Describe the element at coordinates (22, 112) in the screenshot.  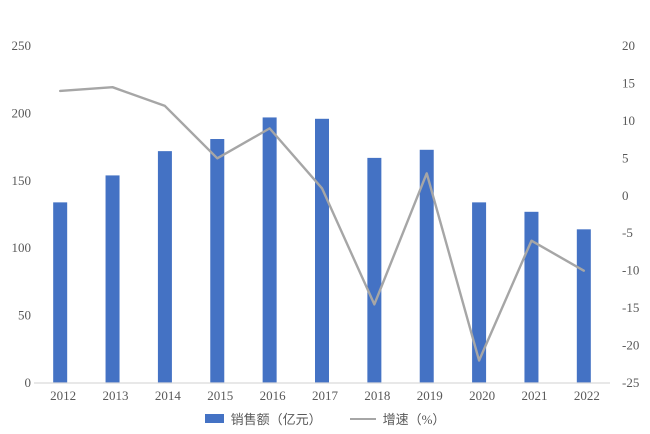
I see `left-axis-tick-label: 200` at that location.